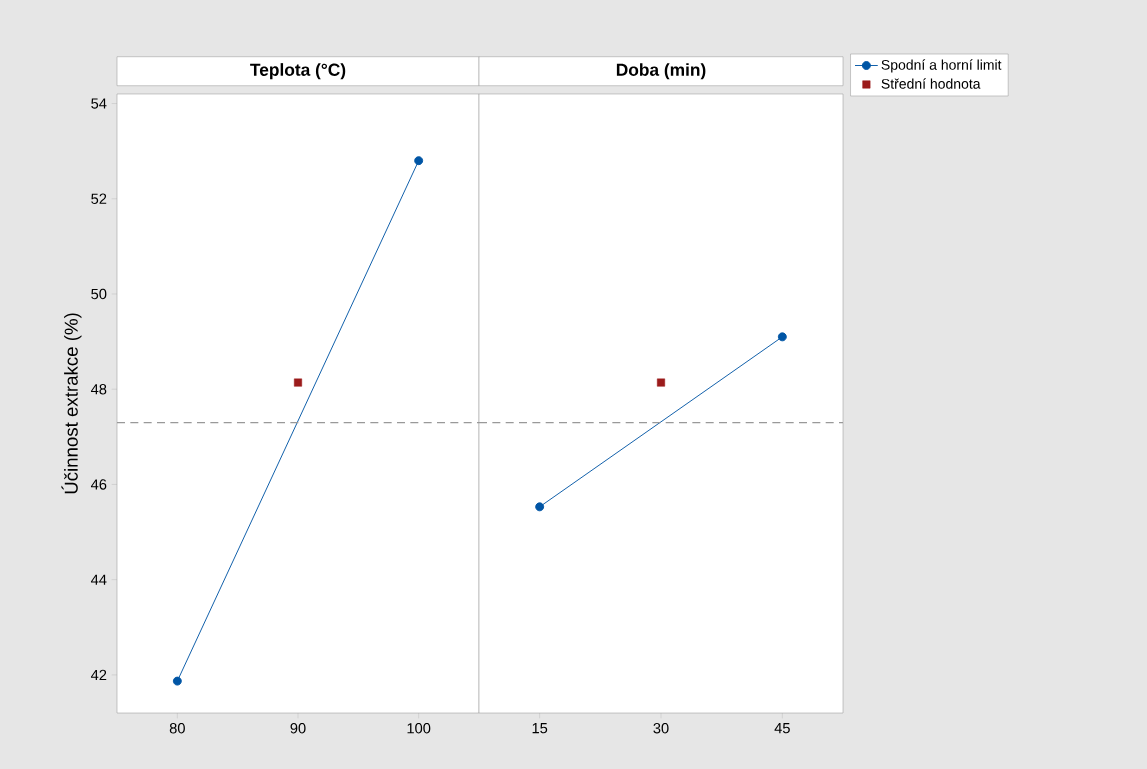  What do you see at coordinates (298, 728) in the screenshot?
I see `x-tick-label: 90` at bounding box center [298, 728].